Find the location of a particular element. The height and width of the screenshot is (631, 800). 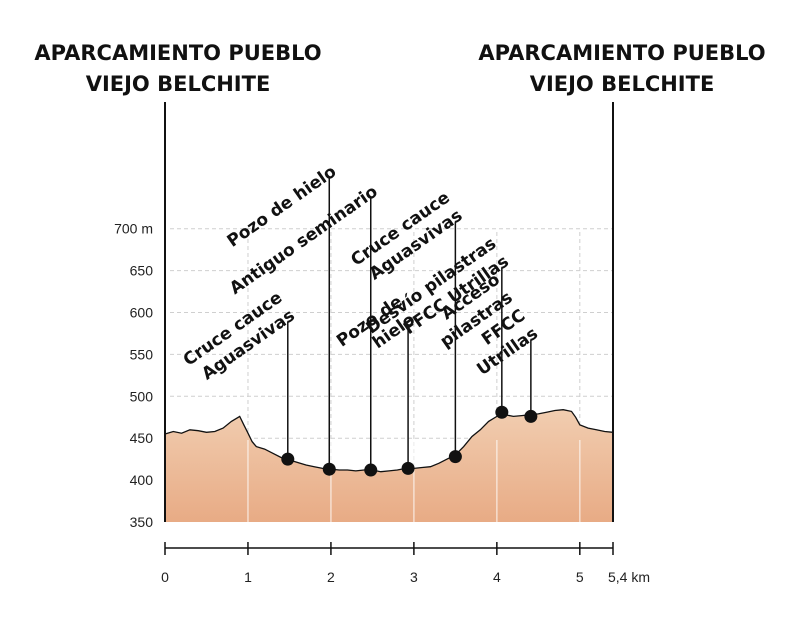

grid-over-area is located at coordinates (414, 481).